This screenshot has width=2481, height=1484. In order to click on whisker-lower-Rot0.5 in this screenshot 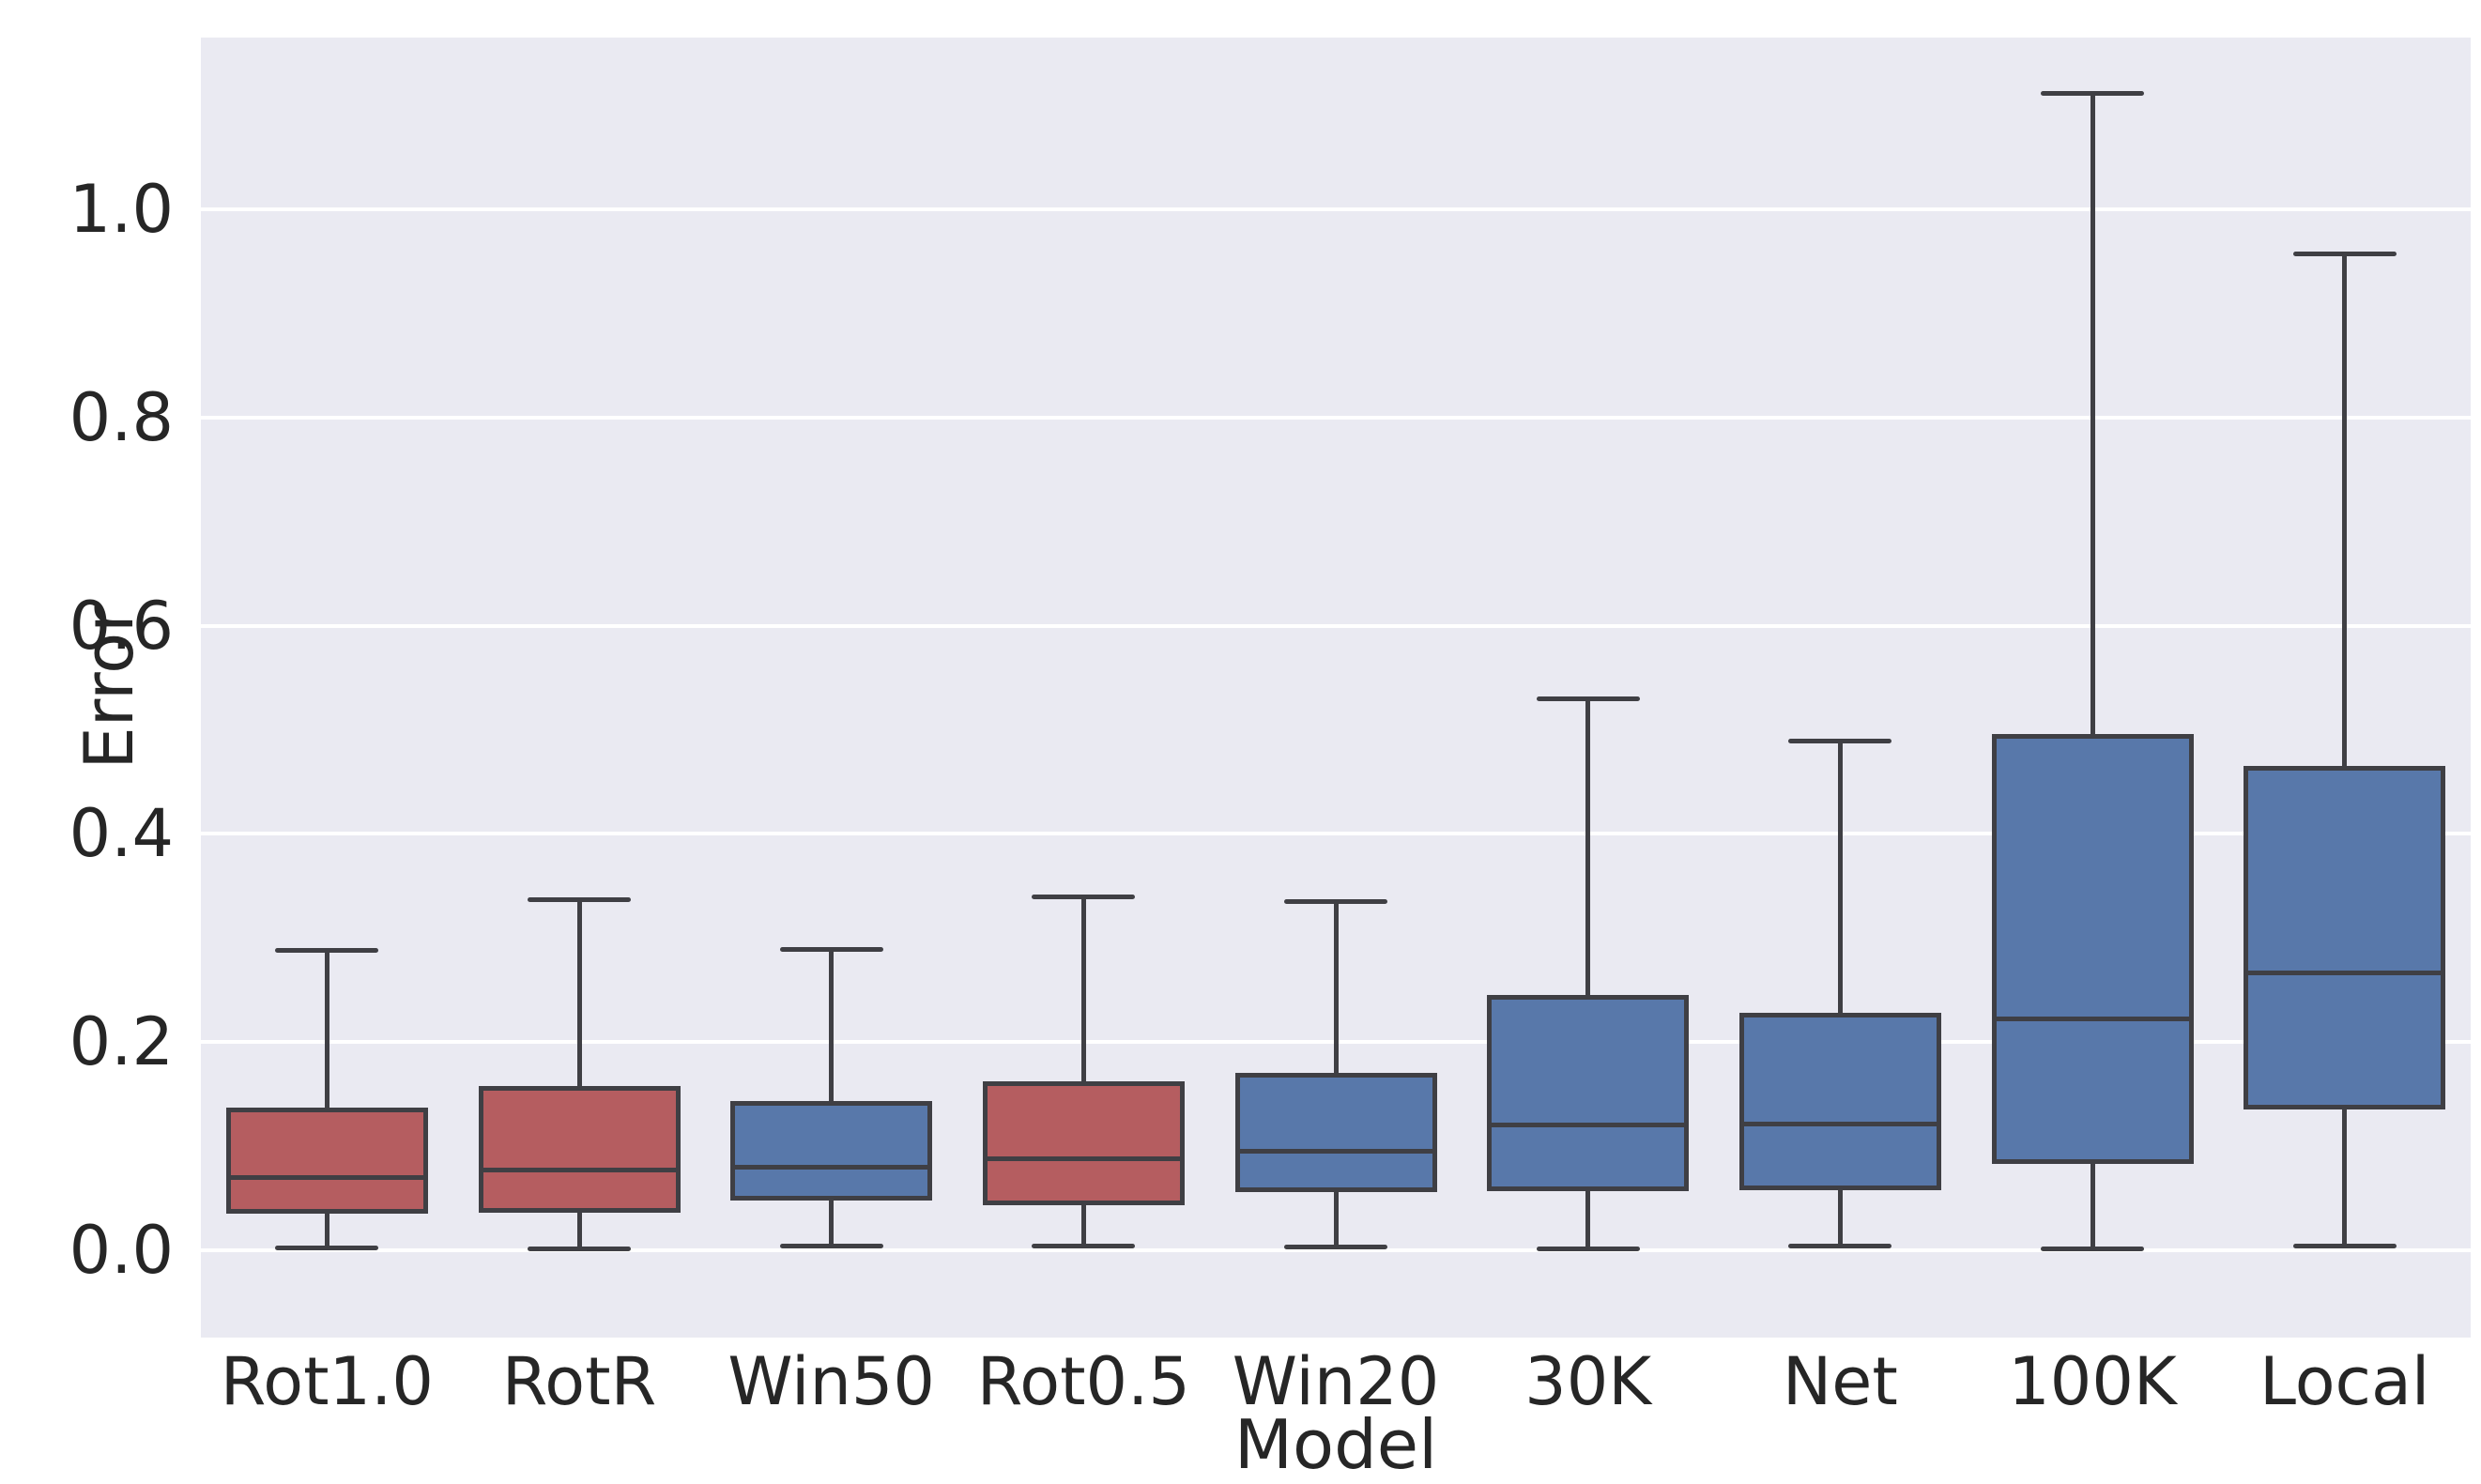, I will do `click(1083, 1226)`.